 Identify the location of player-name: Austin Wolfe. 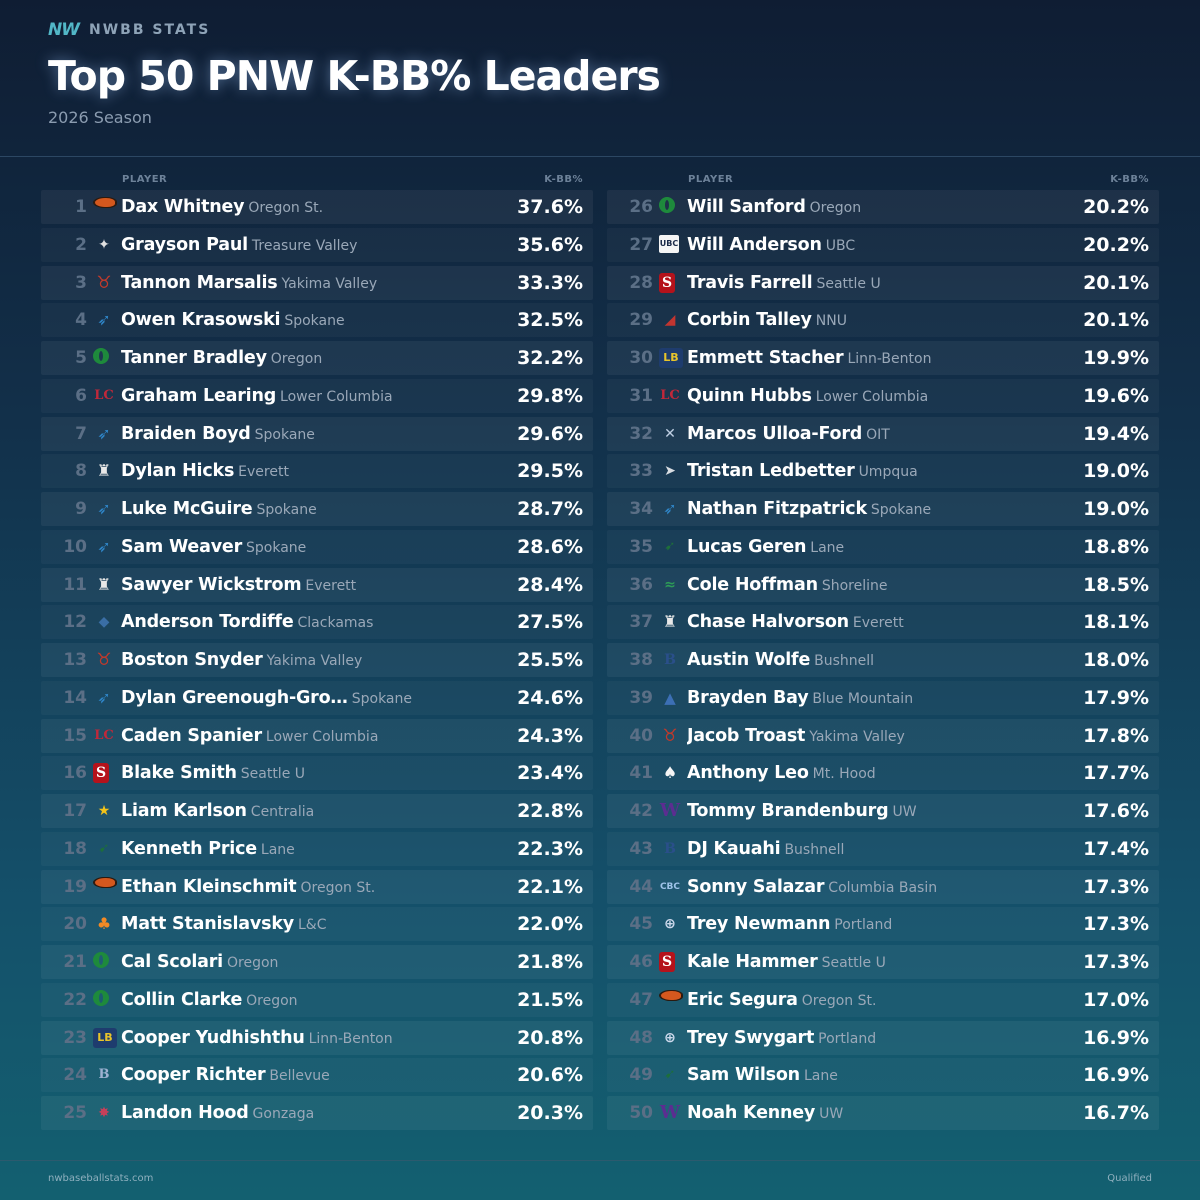
(749, 660).